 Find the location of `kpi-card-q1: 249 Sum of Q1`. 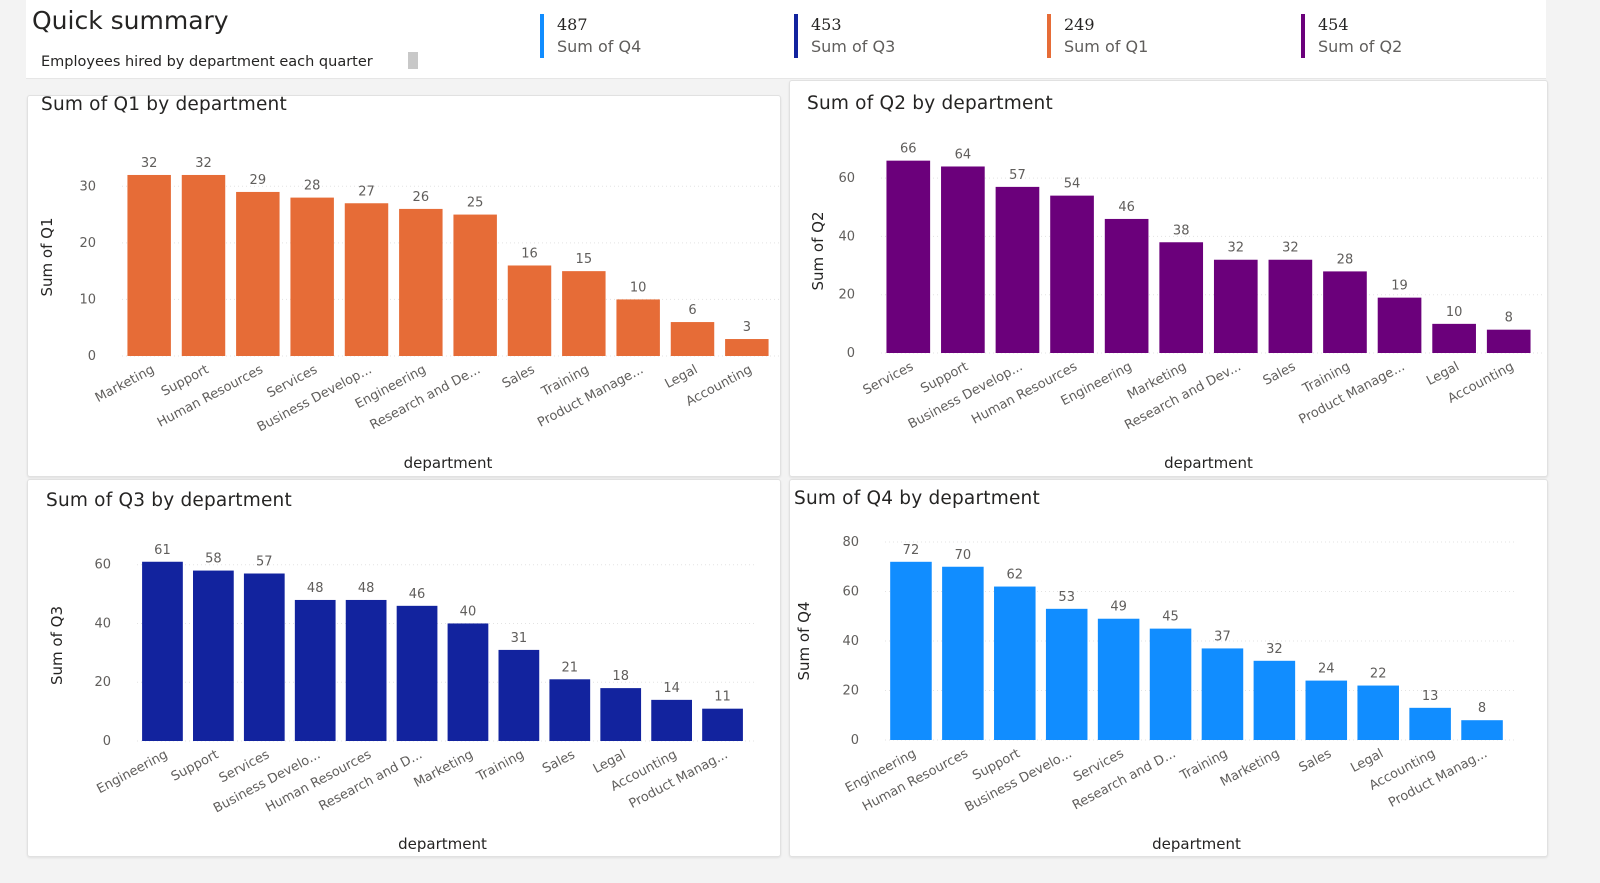

kpi-card-q1: 249 Sum of Q1 is located at coordinates (1162, 36).